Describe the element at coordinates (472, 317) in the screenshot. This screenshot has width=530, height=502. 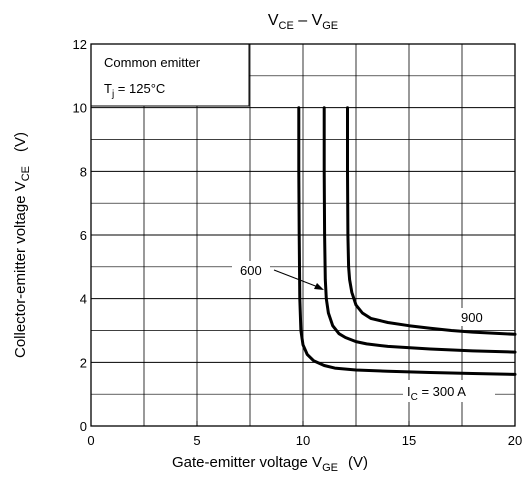
I see `series-label-900: 900` at that location.